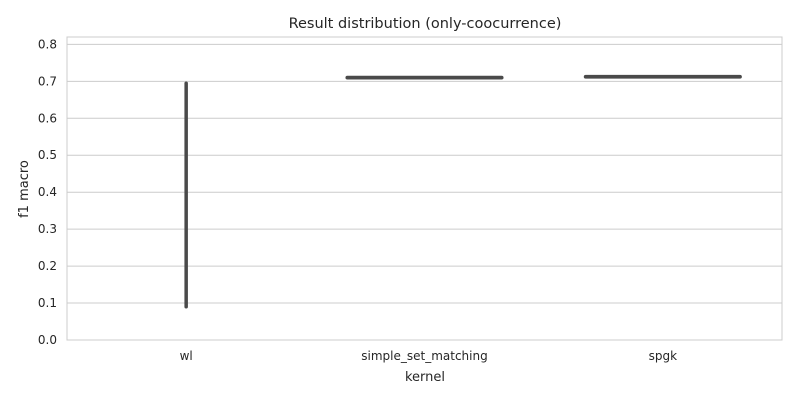 The image size is (800, 400). What do you see at coordinates (662, 76) in the screenshot?
I see `violin-spgk` at bounding box center [662, 76].